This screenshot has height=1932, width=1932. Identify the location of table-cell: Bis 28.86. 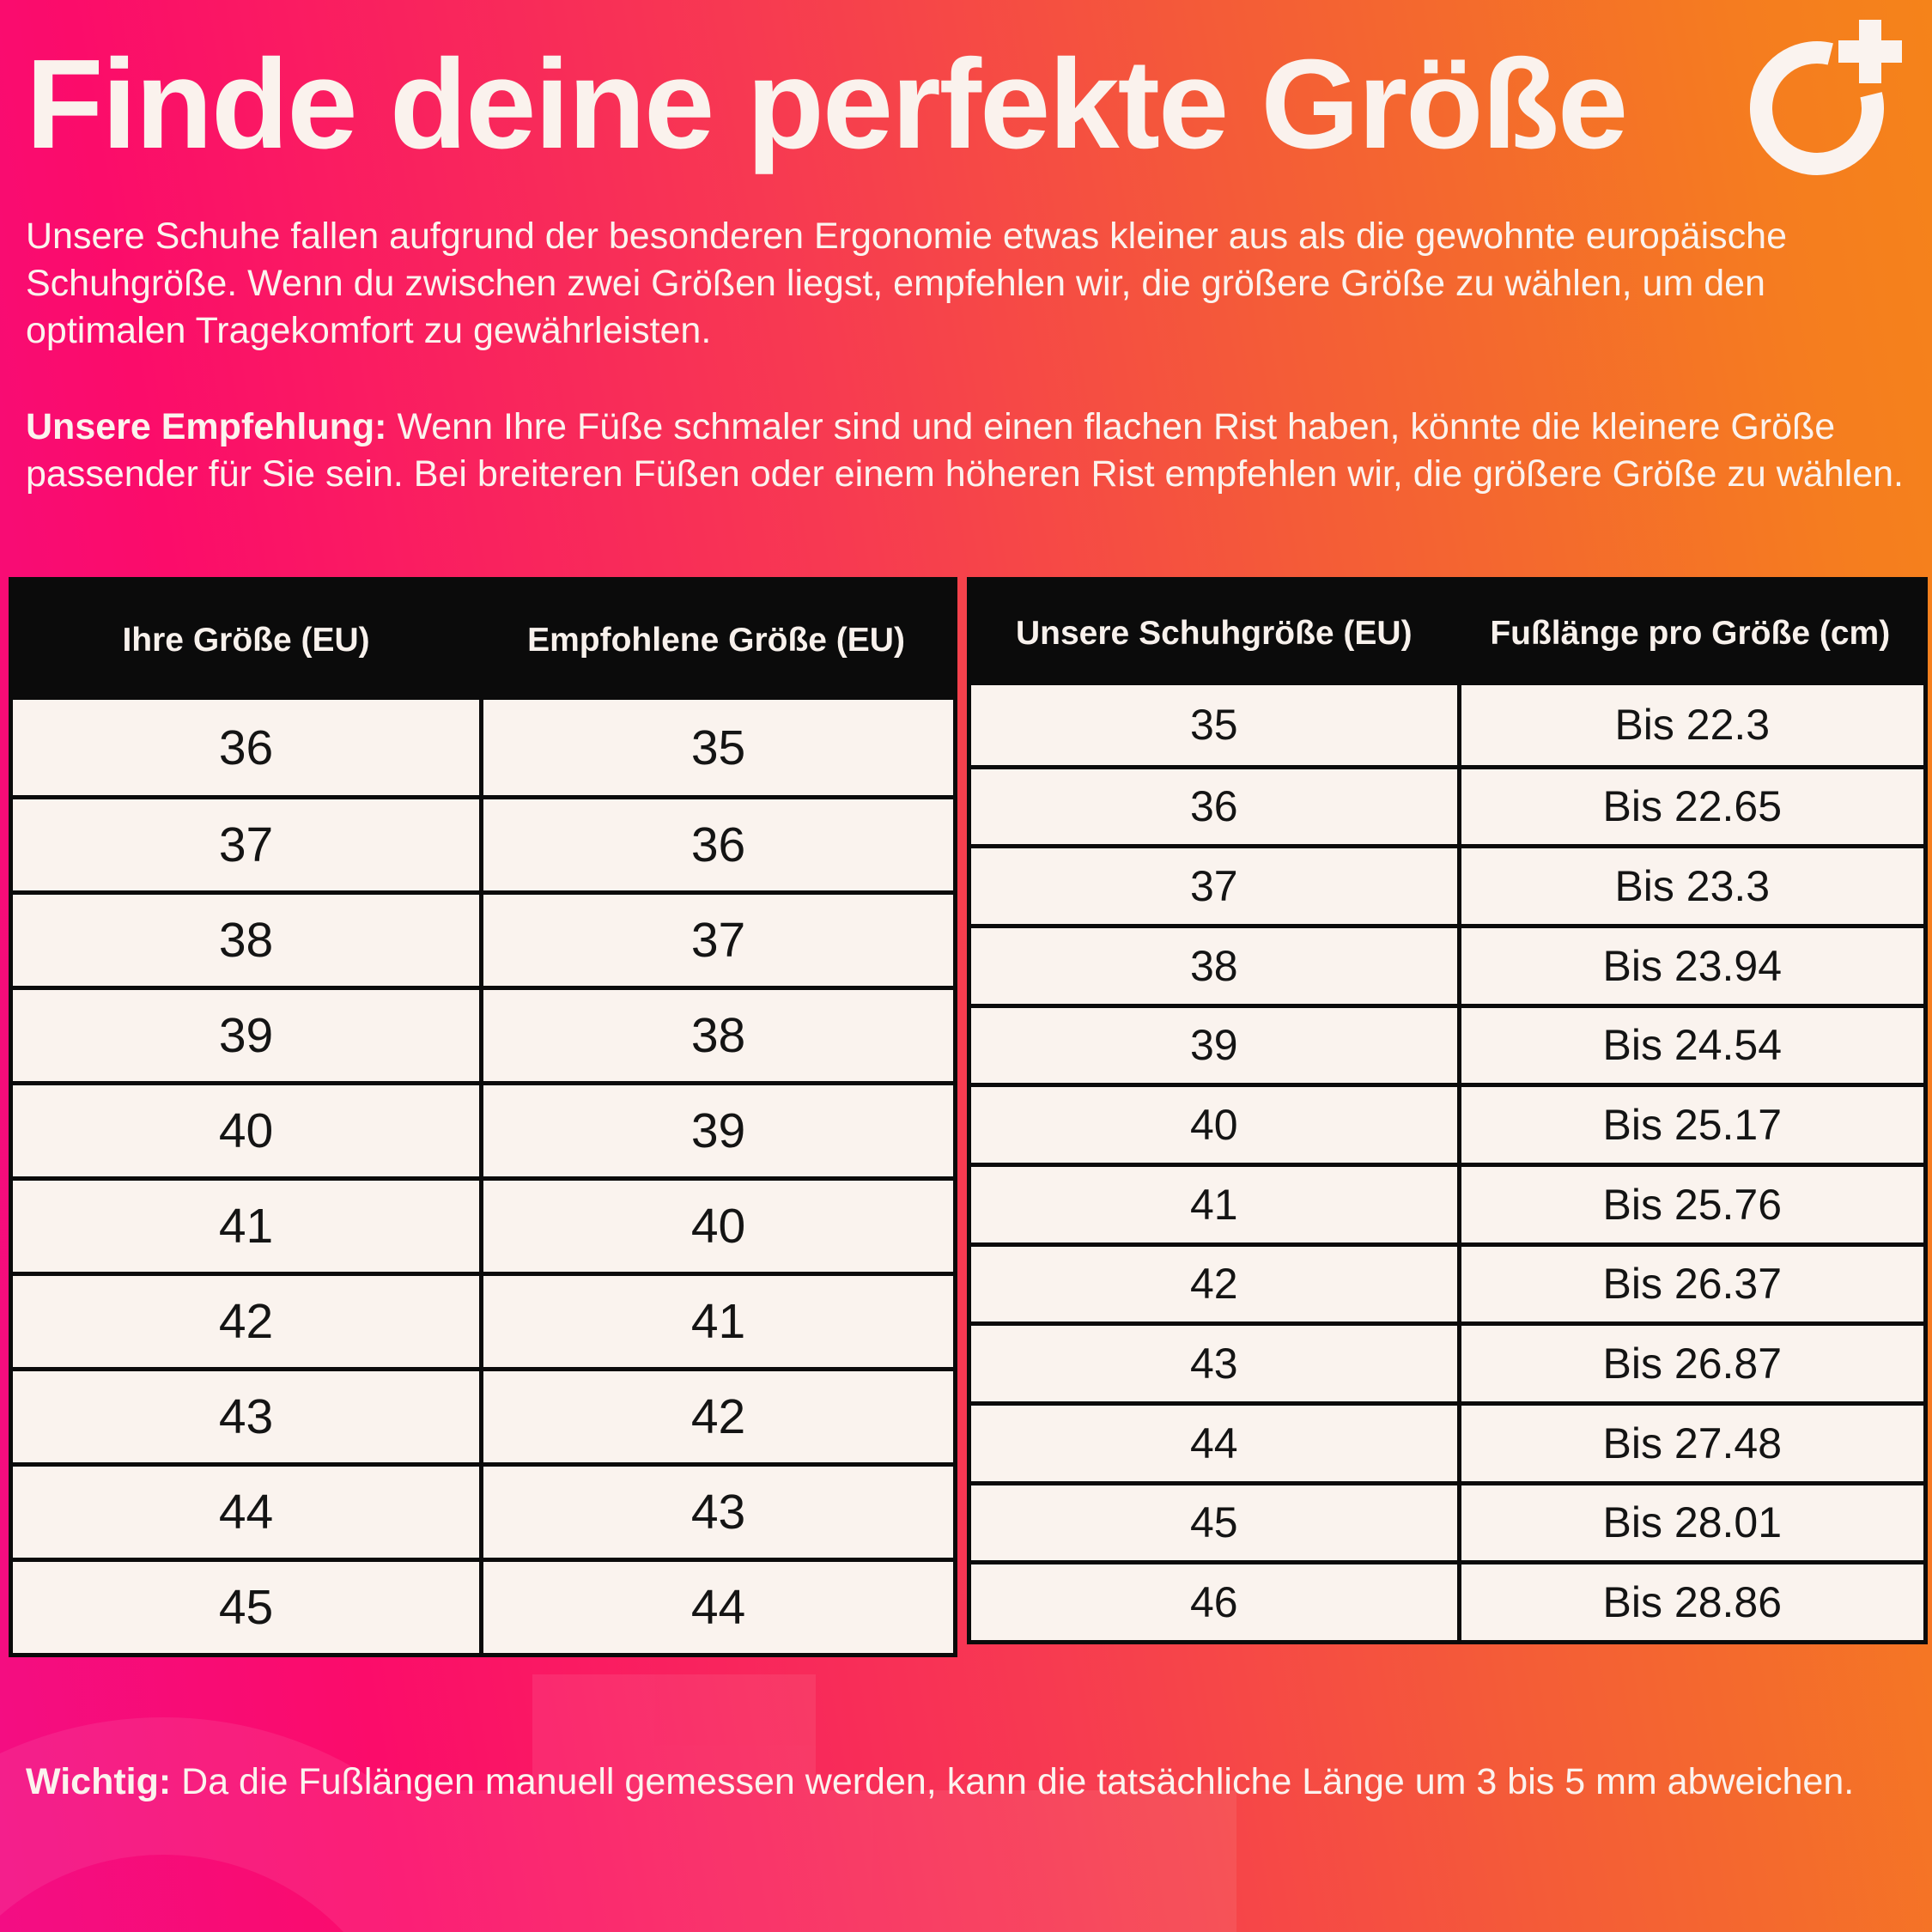
(1689, 1602).